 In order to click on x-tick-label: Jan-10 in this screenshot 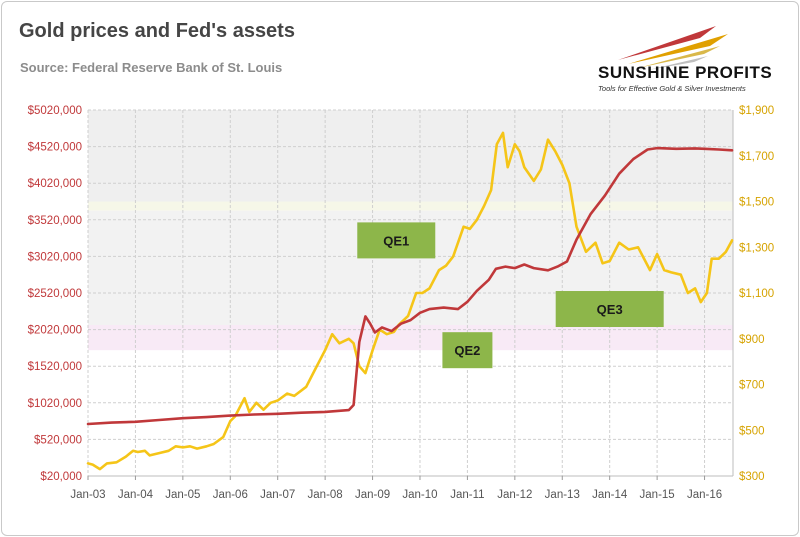, I will do `click(419, 495)`.